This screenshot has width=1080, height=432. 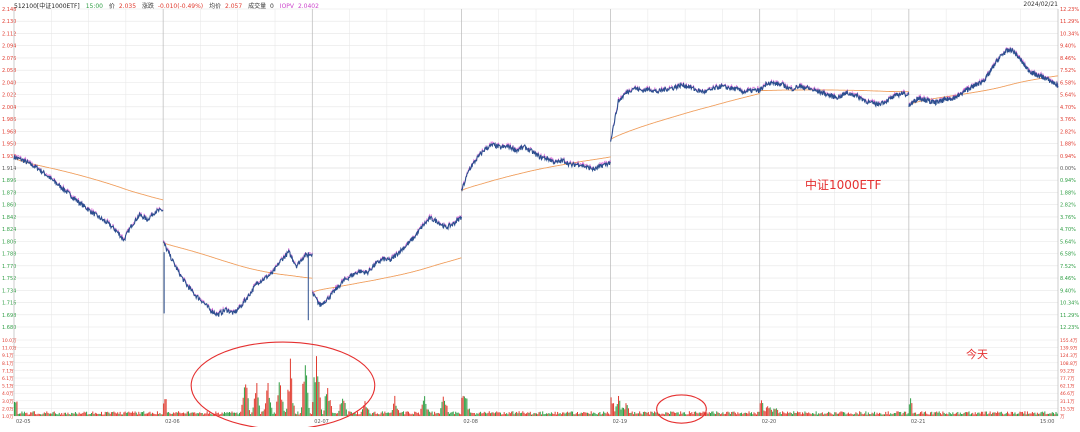 I want to click on today-annotation: 今天, so click(x=977, y=354).